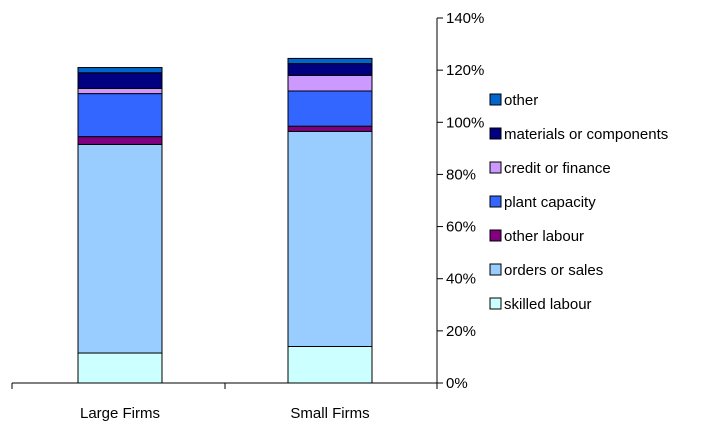 The image size is (724, 421). I want to click on y-tick-label: 80%, so click(461, 174).